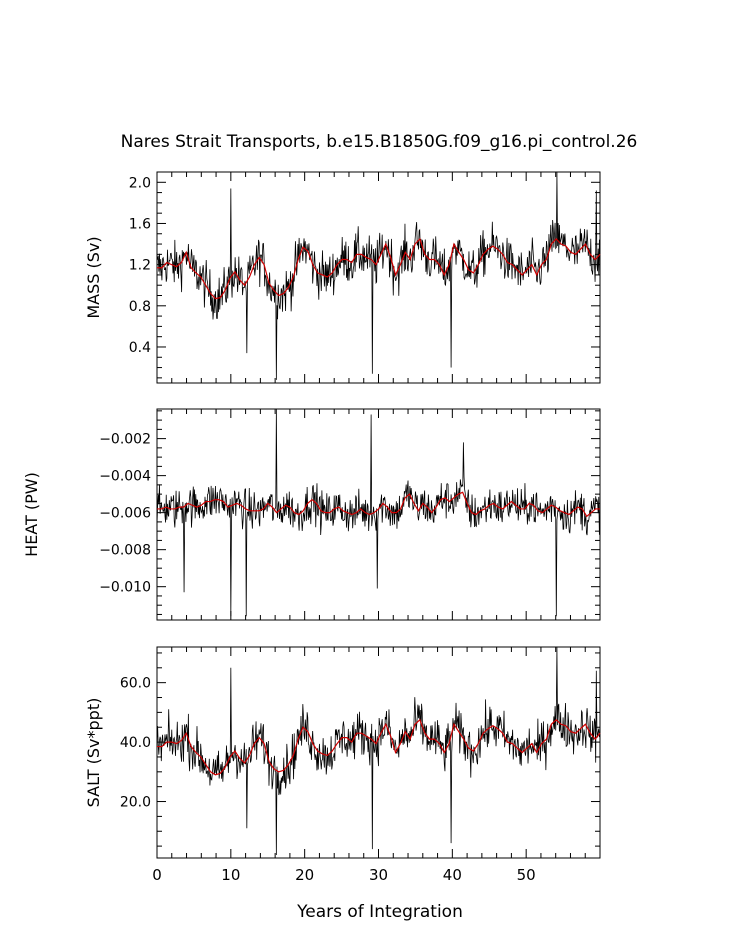 The height and width of the screenshot is (945, 733). I want to click on x-tick-label: 10, so click(230, 875).